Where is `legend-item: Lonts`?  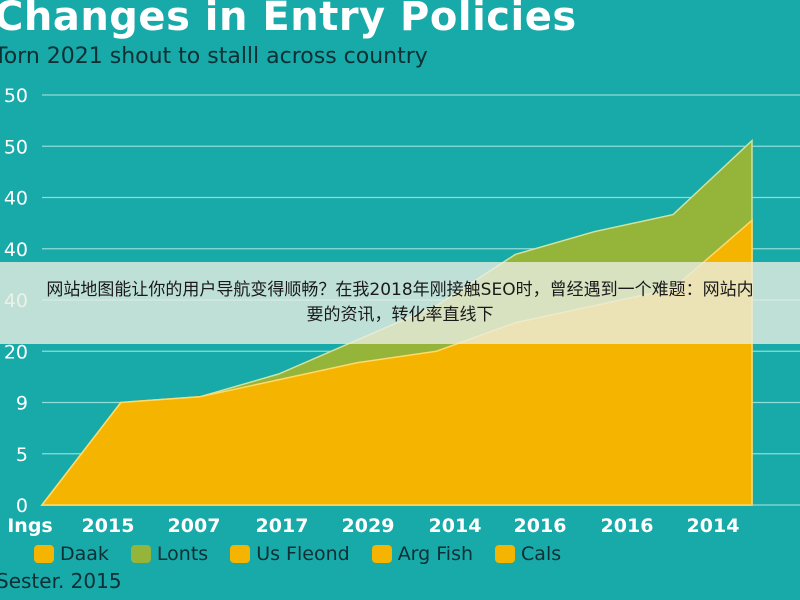
legend-item: Lonts is located at coordinates (169, 554).